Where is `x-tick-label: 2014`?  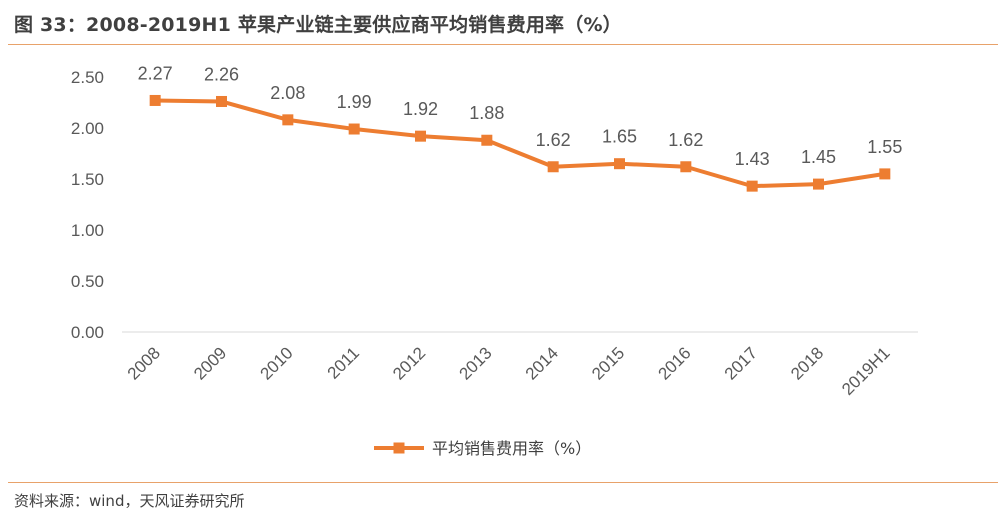
x-tick-label: 2014 is located at coordinates (542, 363).